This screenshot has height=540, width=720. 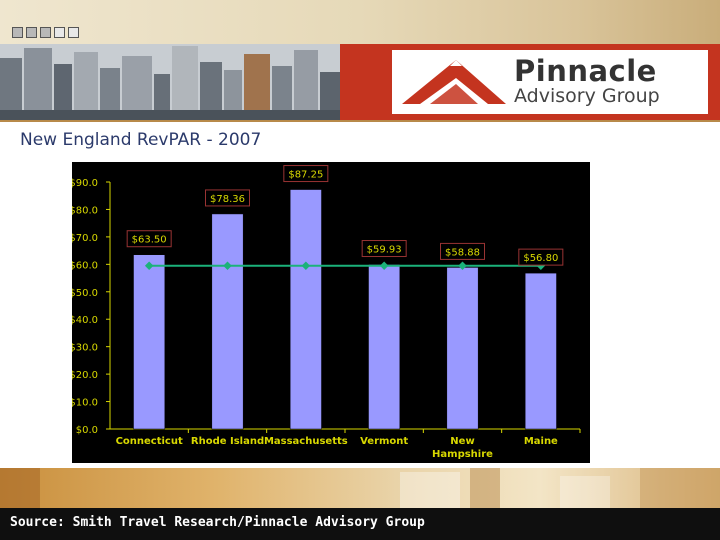 I want to click on city-skyline-image, so click(x=170, y=82).